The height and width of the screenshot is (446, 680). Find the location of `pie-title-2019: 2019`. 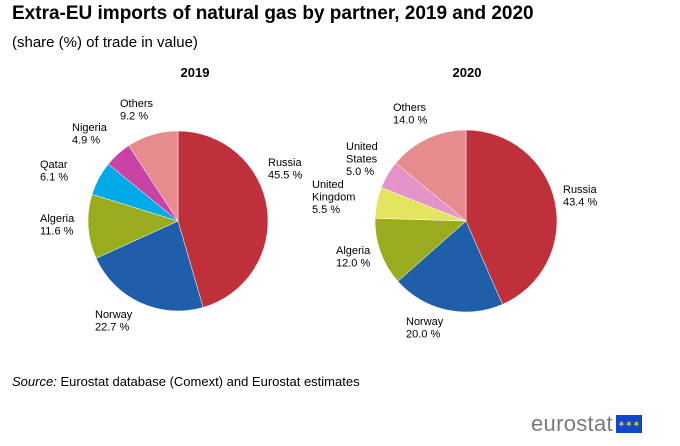

pie-title-2019: 2019 is located at coordinates (195, 72).